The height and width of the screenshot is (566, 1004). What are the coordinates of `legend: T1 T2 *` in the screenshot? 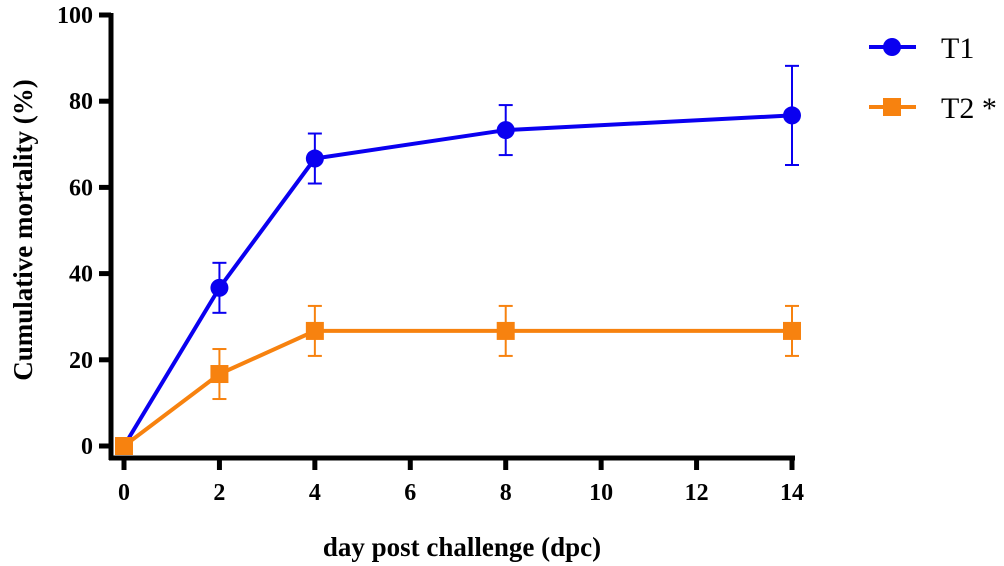 It's located at (933, 78).